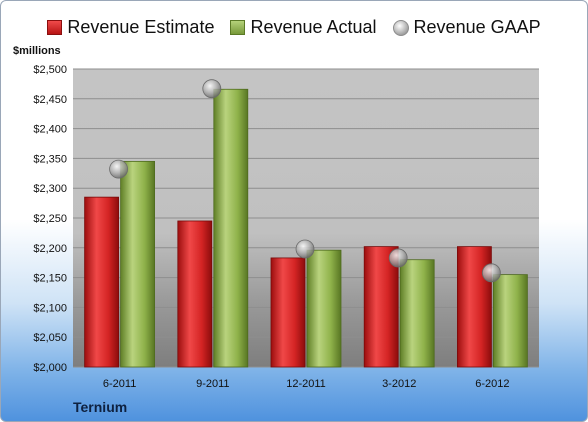 The image size is (588, 422). Describe the element at coordinates (400, 27) in the screenshot. I see `legend-swatch-gaap` at that location.